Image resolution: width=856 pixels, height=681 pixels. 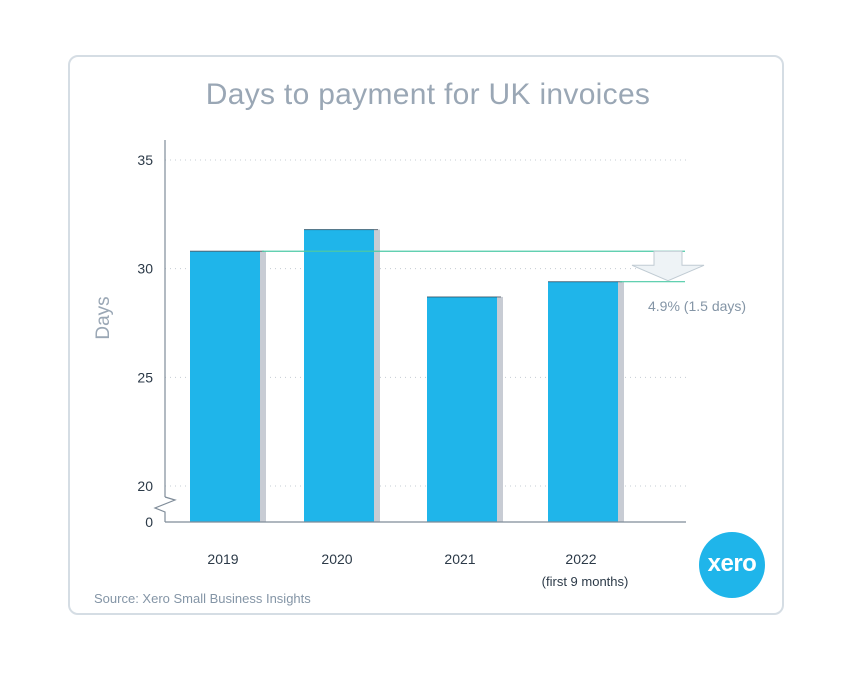 What do you see at coordinates (620, 401) in the screenshot?
I see `bar-shadow-2022` at bounding box center [620, 401].